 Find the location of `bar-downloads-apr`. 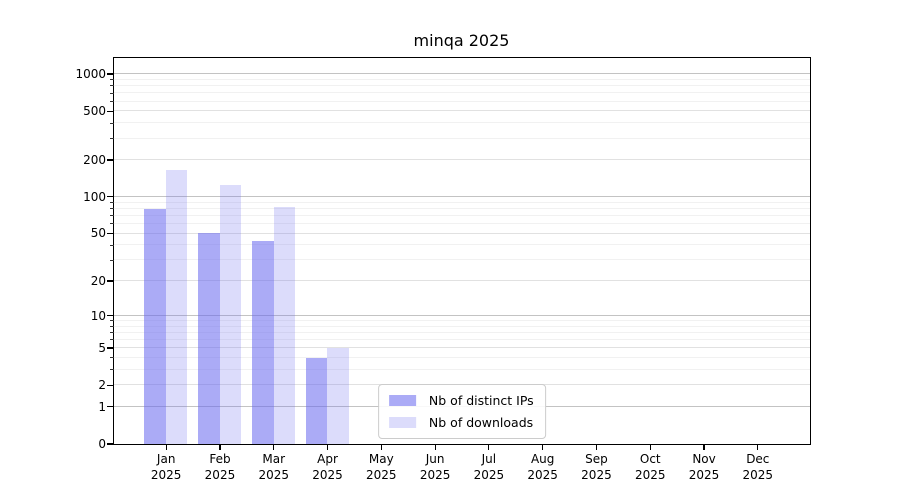

bar-downloads-apr is located at coordinates (338, 395).